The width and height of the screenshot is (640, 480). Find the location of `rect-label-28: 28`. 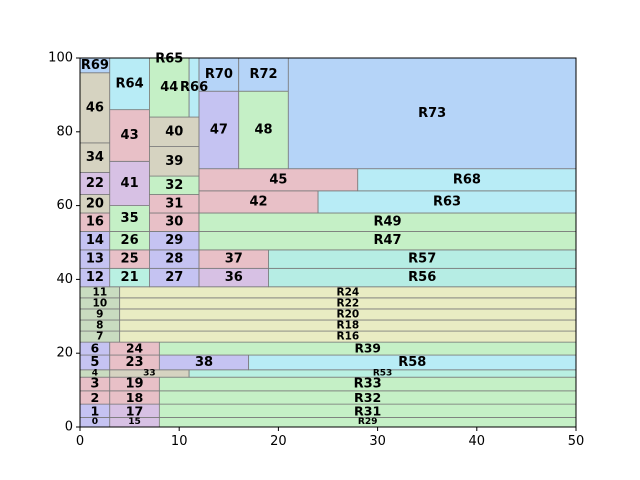

rect-label-28: 28 is located at coordinates (174, 259).